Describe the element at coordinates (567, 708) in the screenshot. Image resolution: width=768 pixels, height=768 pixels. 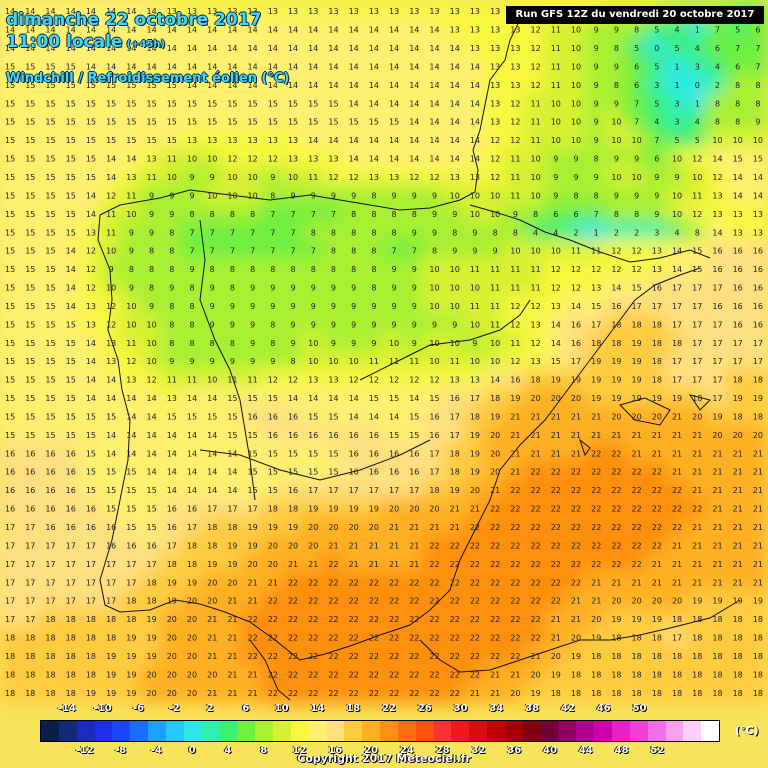
I see `legend-label: 42` at that location.